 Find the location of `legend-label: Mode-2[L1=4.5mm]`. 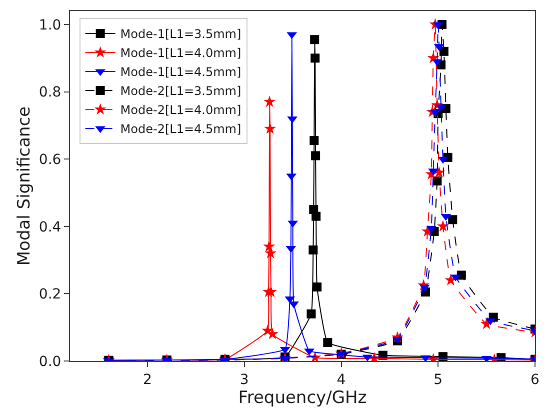

legend-label: Mode-2[L1=4.5mm] is located at coordinates (181, 129).